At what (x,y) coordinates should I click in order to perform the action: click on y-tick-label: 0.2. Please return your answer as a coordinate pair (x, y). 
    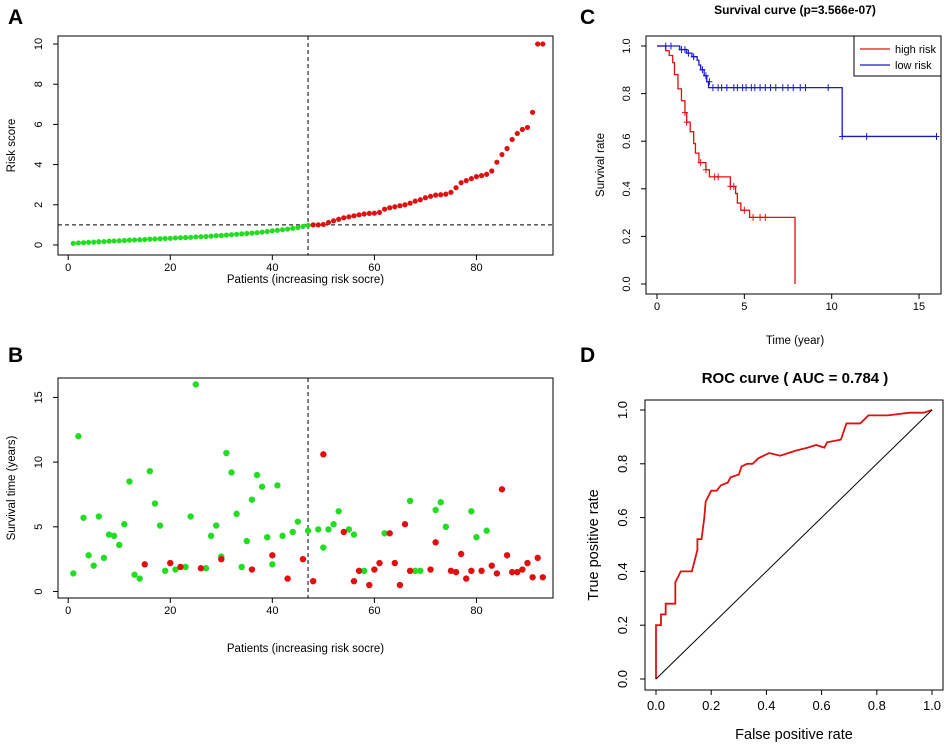
    Looking at the image, I should click on (622, 625).